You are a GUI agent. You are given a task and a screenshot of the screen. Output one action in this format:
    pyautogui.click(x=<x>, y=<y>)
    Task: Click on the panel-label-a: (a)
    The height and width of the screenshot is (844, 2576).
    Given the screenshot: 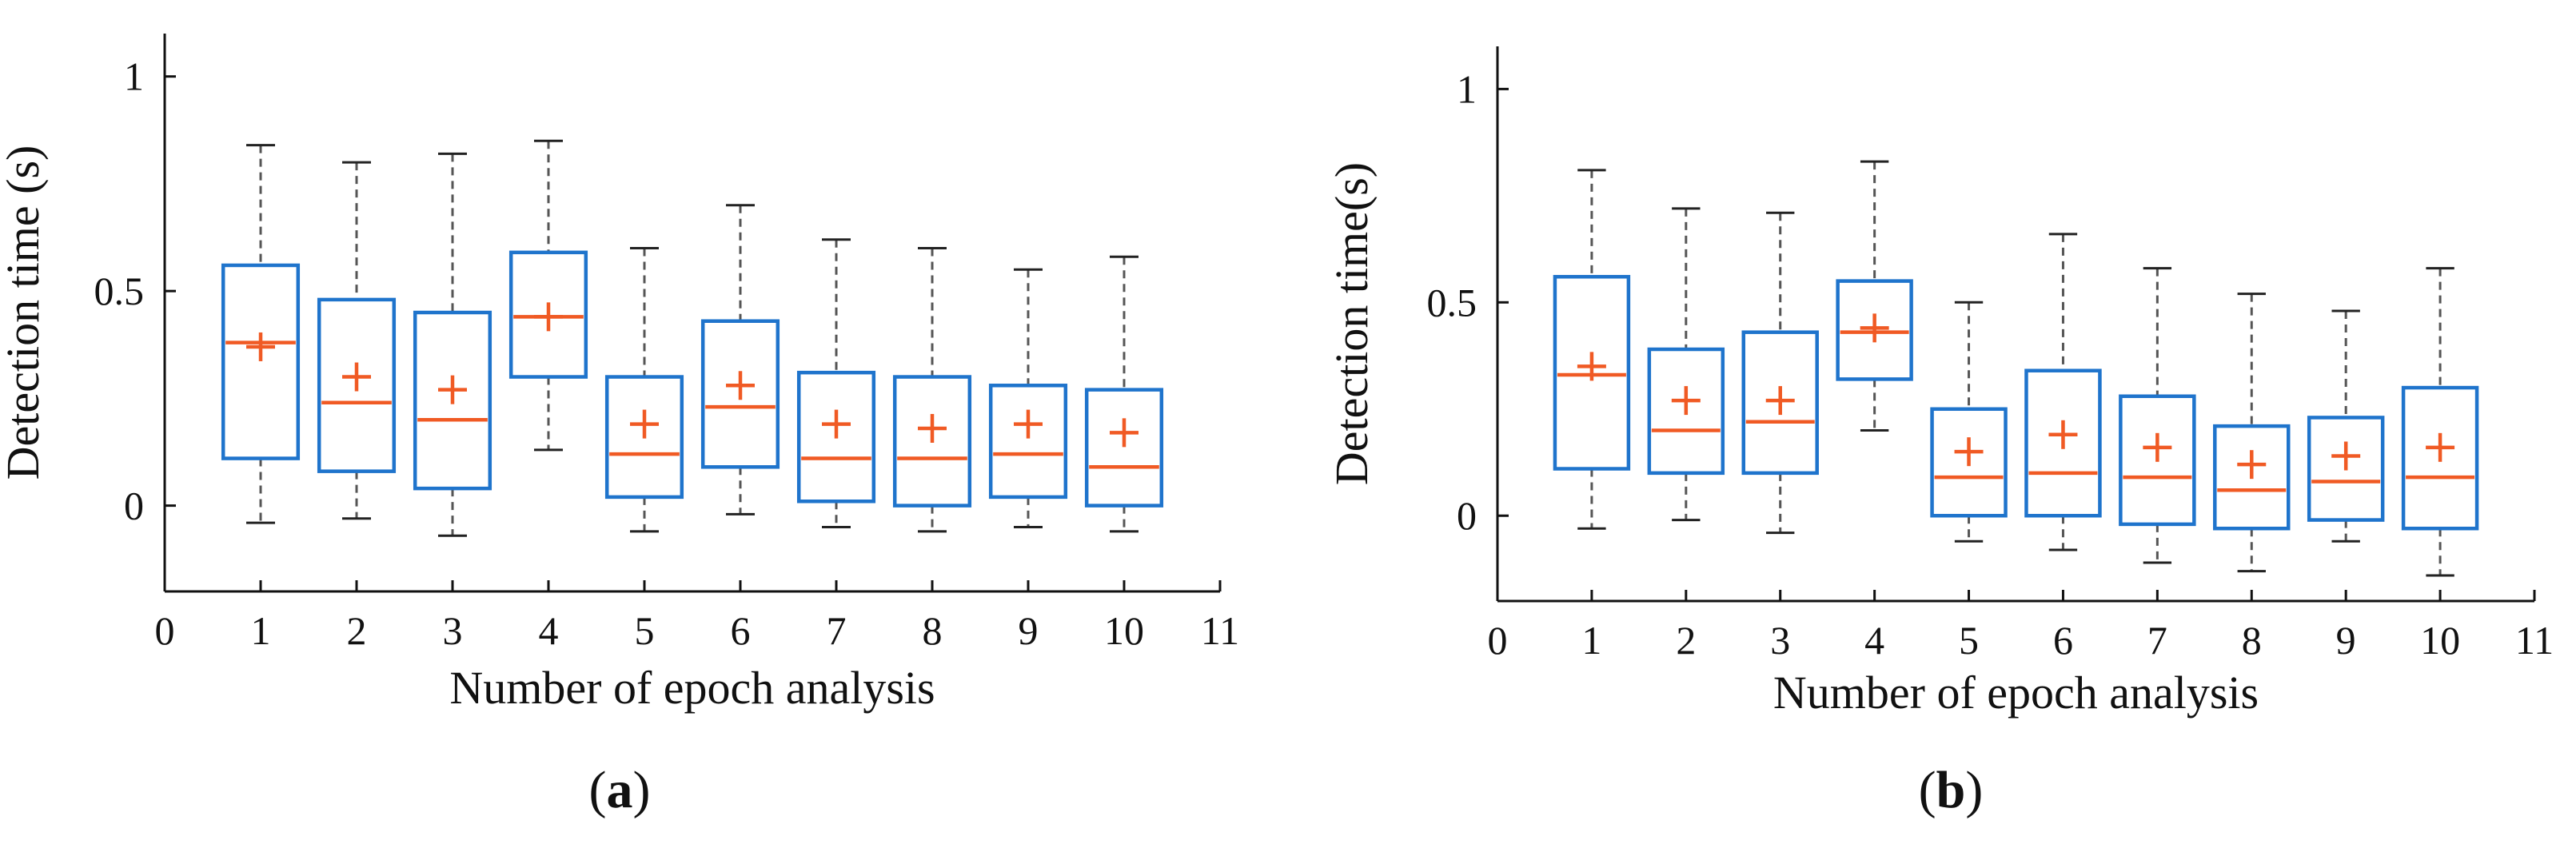 What is the action you would take?
    pyautogui.click(x=620, y=790)
    